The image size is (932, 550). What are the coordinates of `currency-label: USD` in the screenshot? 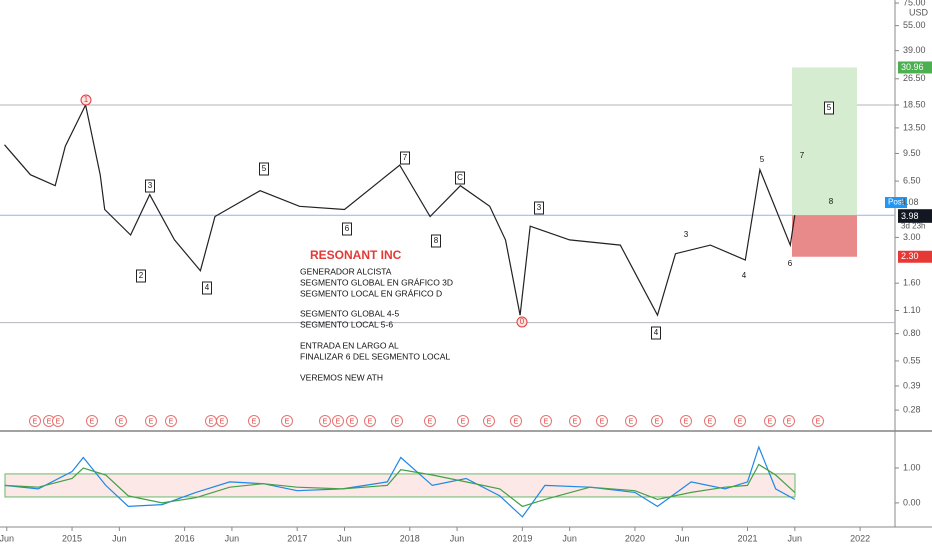 It's located at (919, 12).